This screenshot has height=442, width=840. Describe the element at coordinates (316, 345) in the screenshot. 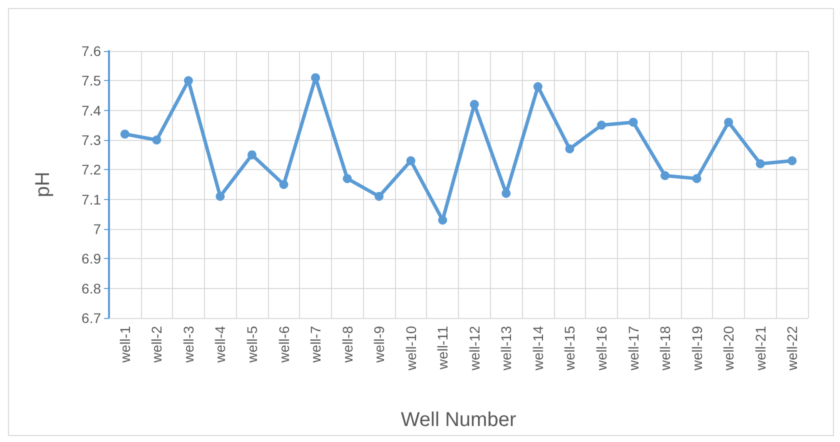

I see `x-tick-label: well-7` at that location.